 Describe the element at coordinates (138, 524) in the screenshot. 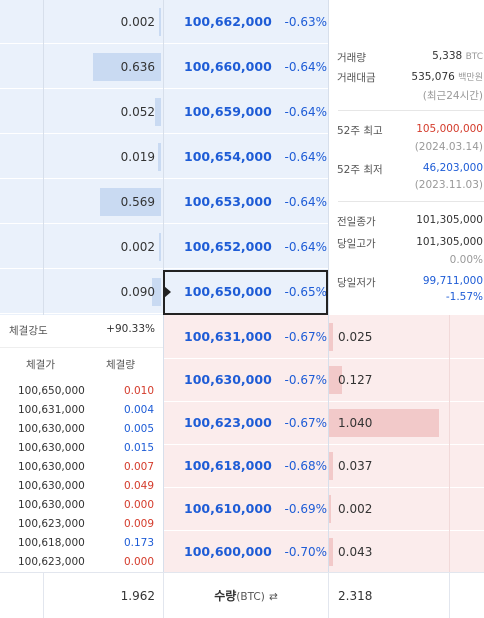

I see `trade-qty: 0.009` at that location.